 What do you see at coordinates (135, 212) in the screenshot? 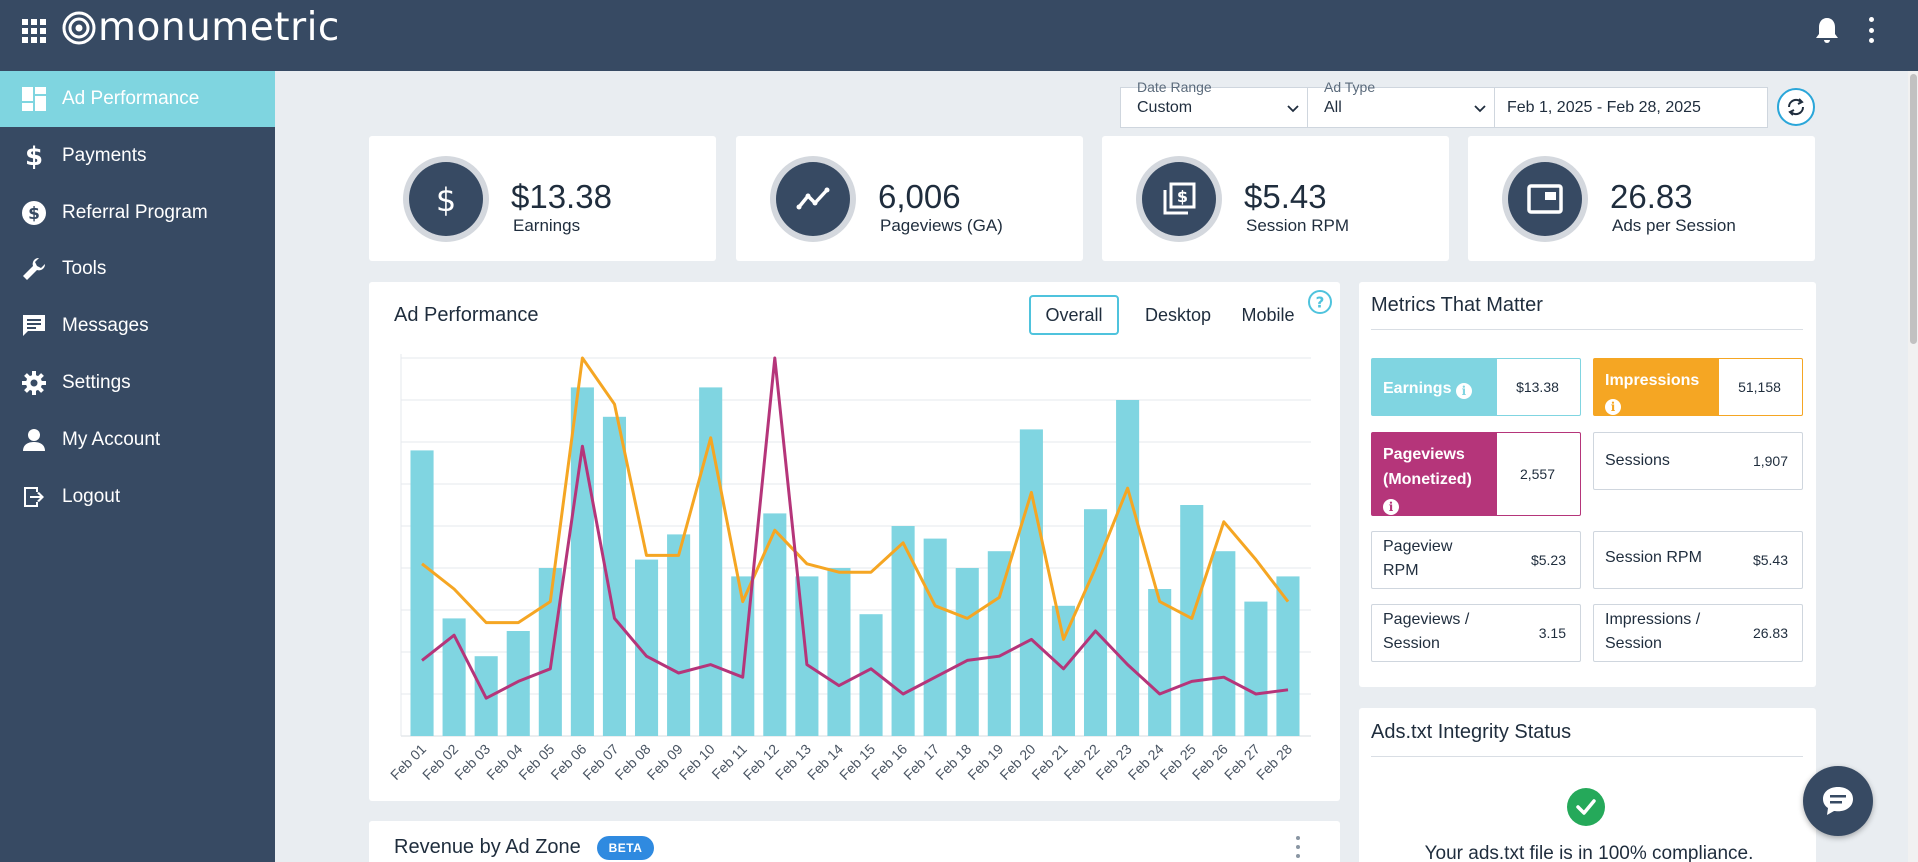
I see `sidebar-item-label: Referral Program` at bounding box center [135, 212].